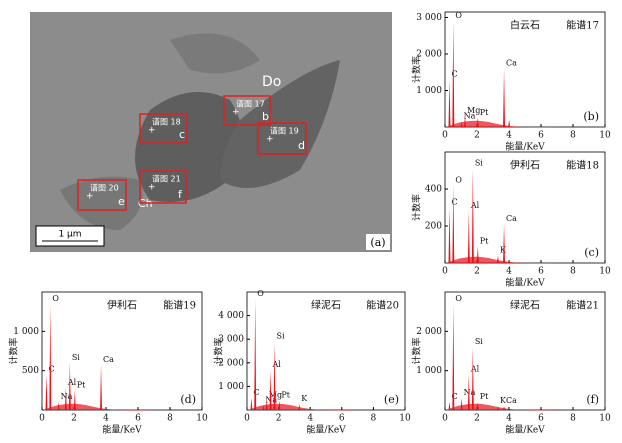 This screenshot has width=622, height=443. What do you see at coordinates (391, 399) in the screenshot?
I see `panel-label: (e)` at bounding box center [391, 399].